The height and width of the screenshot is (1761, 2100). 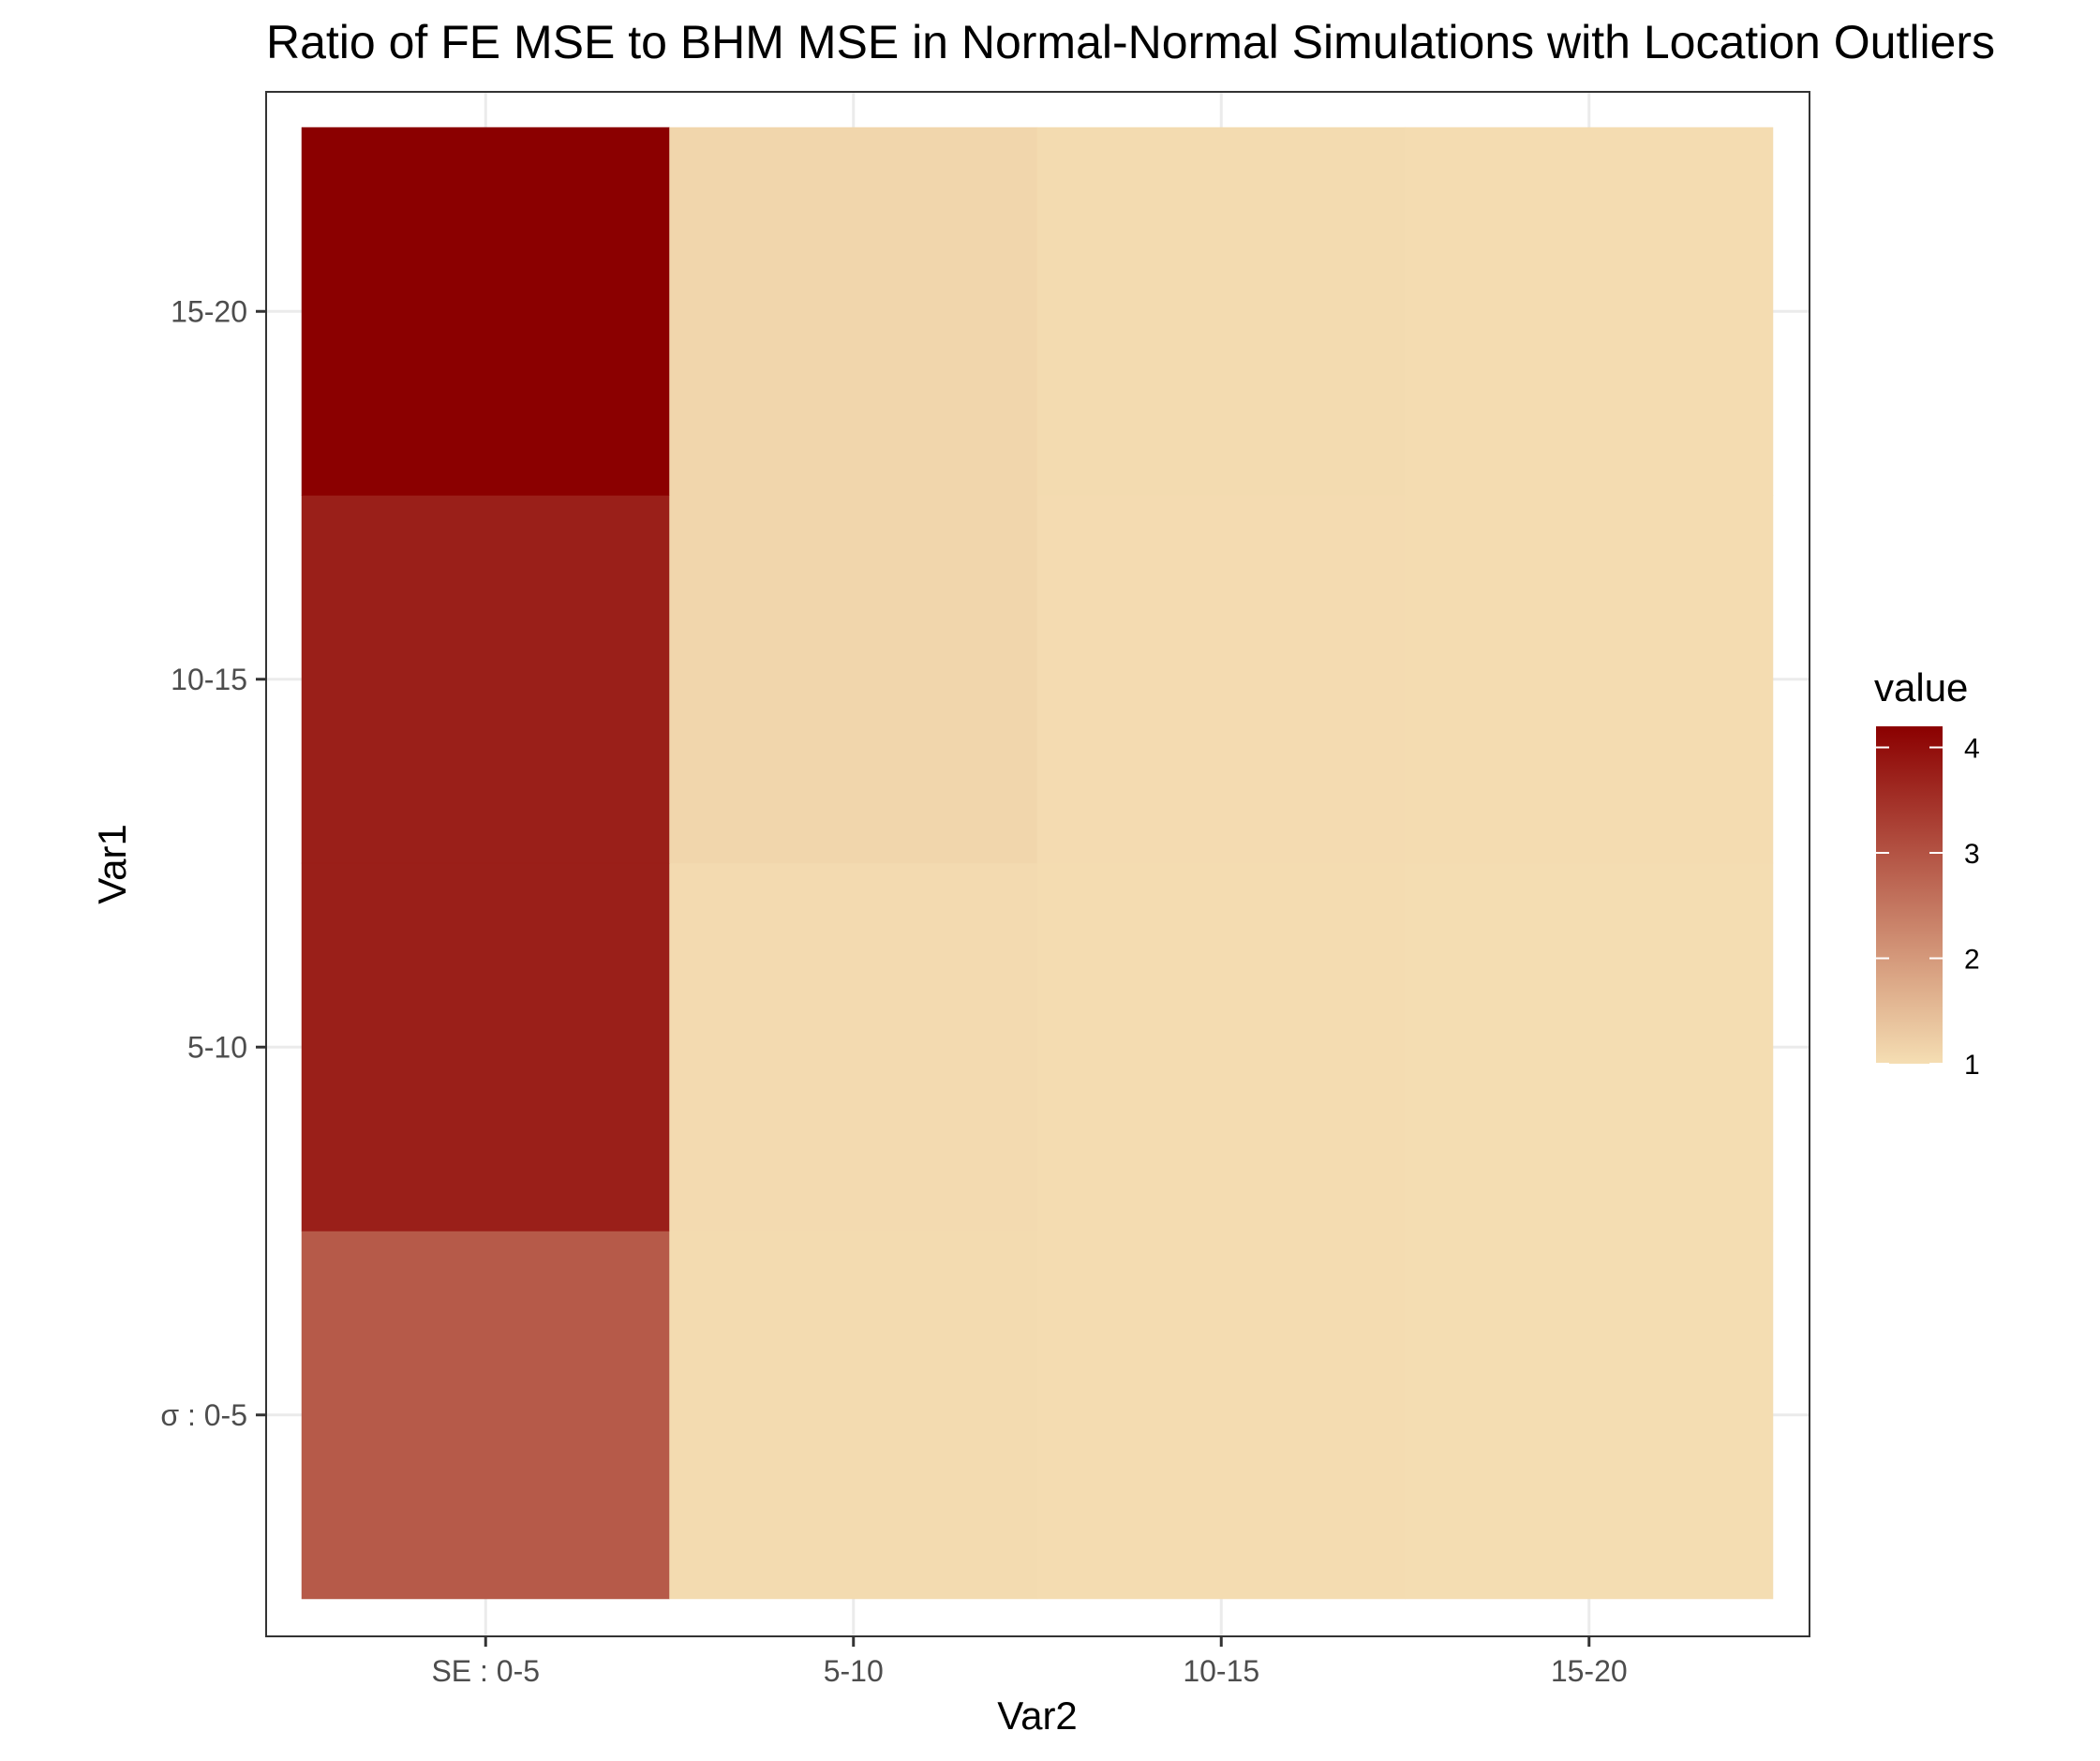 What do you see at coordinates (1972, 1066) in the screenshot?
I see `legend-tick-label: 1` at bounding box center [1972, 1066].